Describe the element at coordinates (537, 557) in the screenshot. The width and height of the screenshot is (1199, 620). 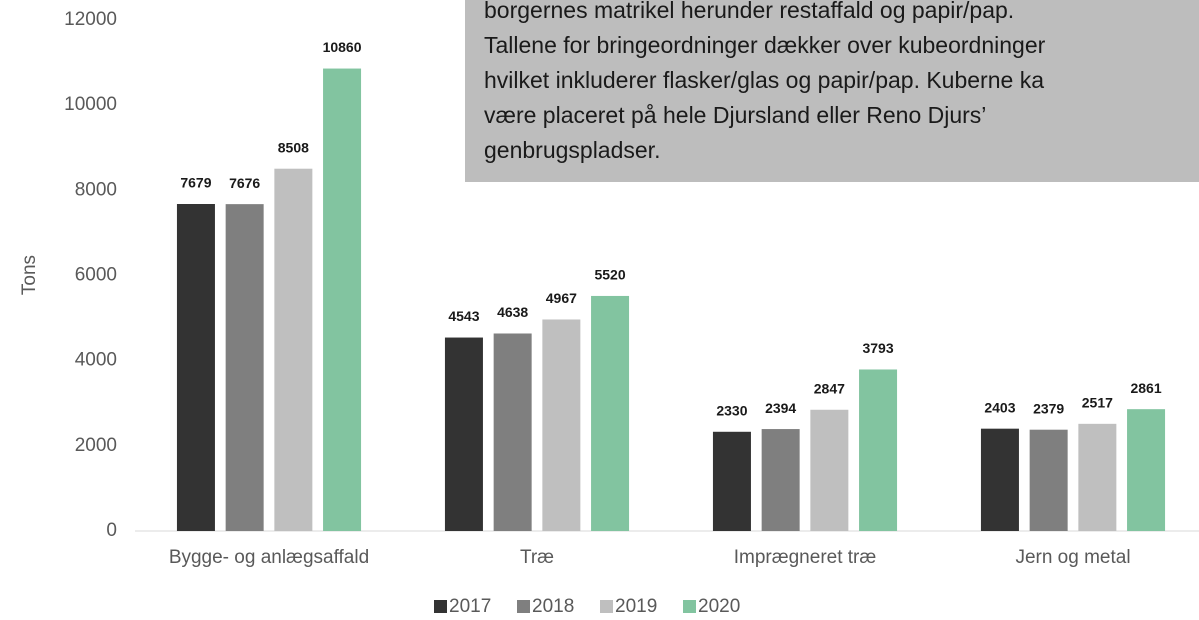
I see `x-tick-label: Træ` at that location.